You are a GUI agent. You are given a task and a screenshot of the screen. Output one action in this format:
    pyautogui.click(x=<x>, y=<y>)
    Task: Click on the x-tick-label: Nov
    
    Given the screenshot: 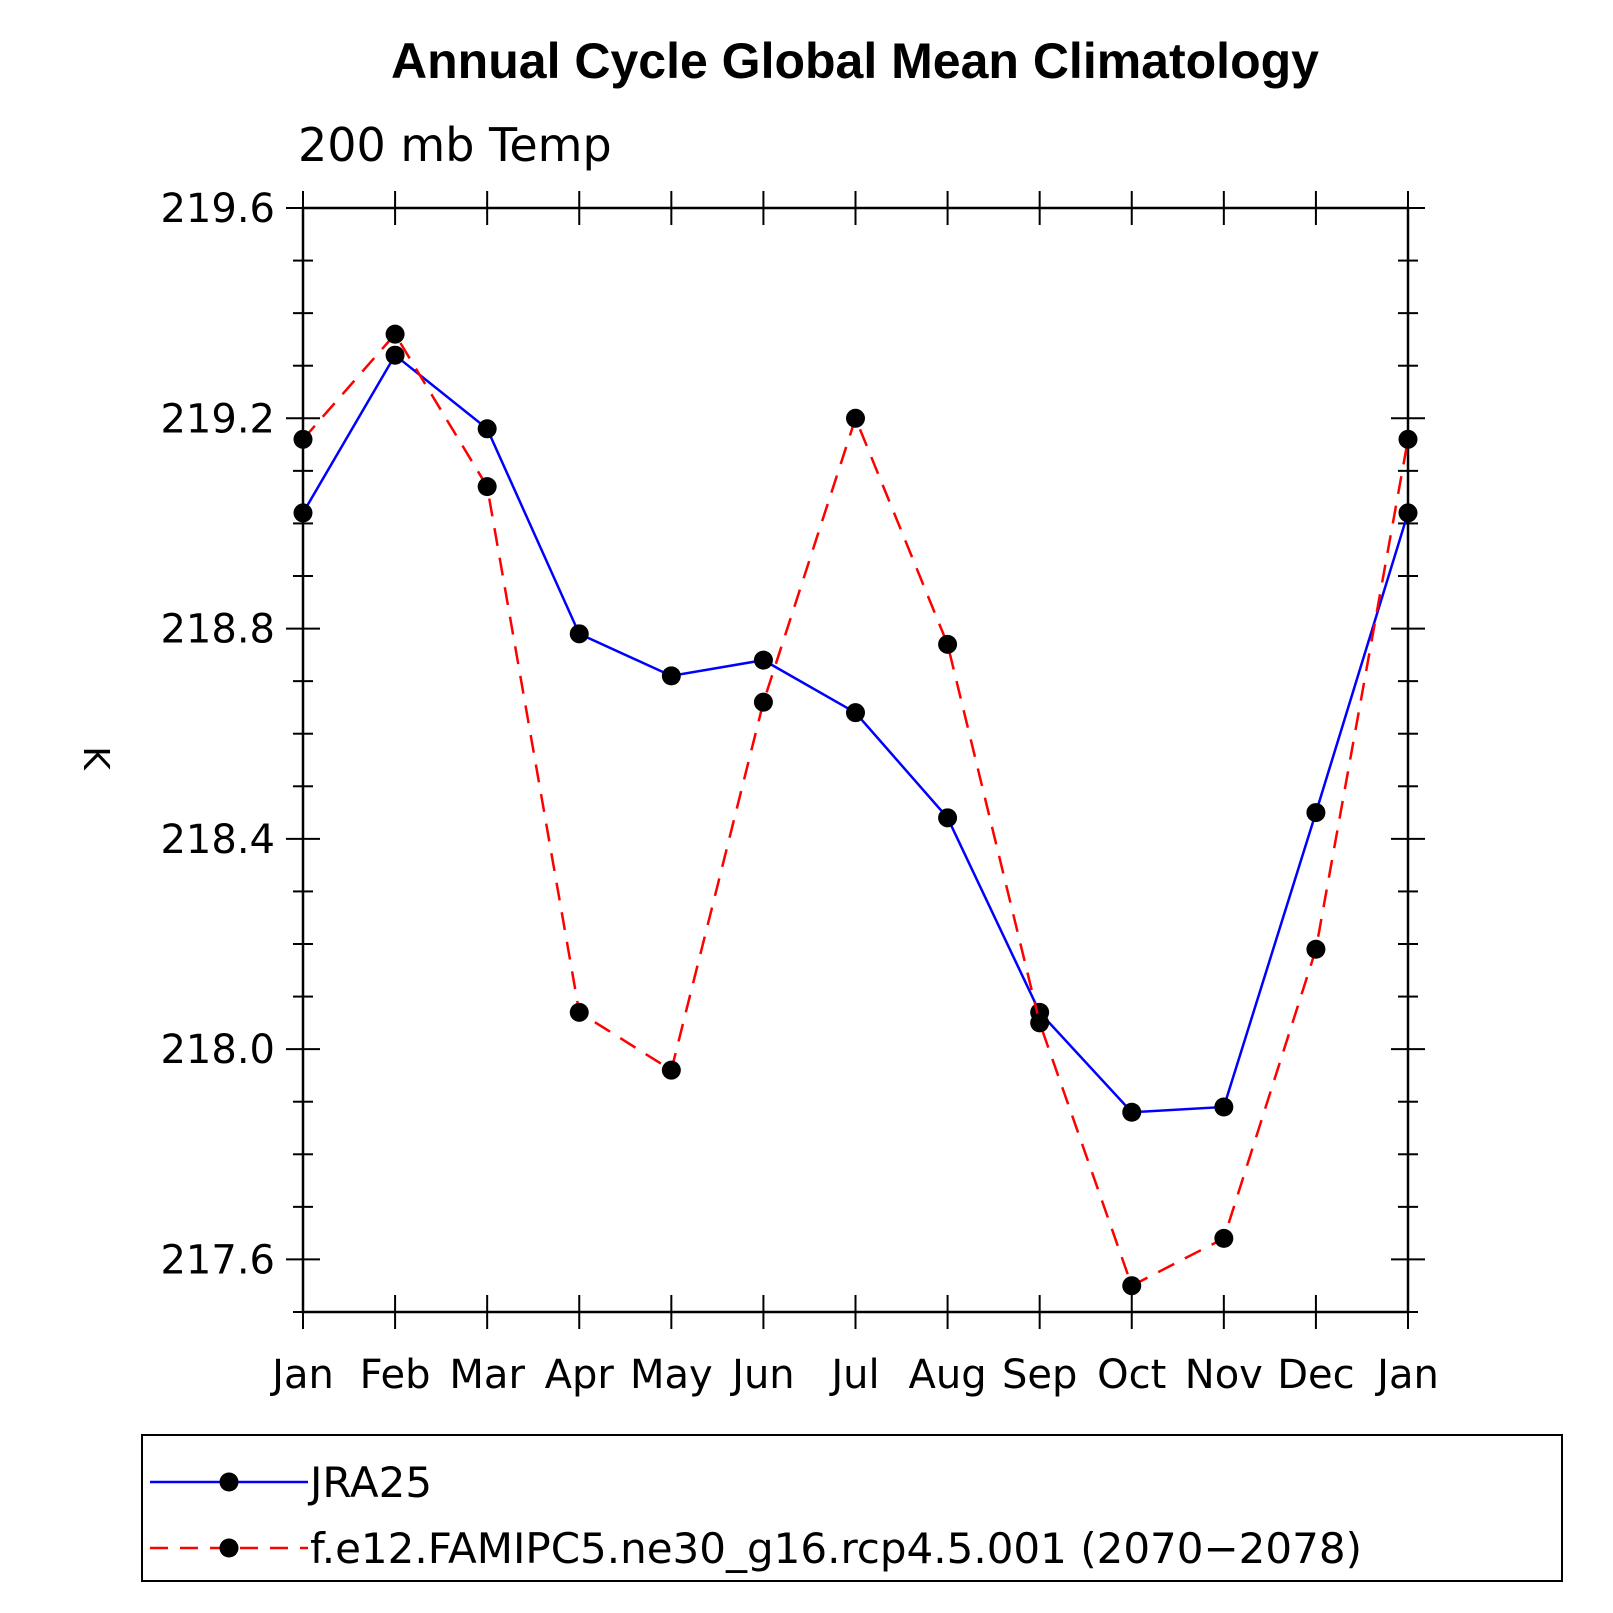 What is the action you would take?
    pyautogui.click(x=1224, y=1375)
    